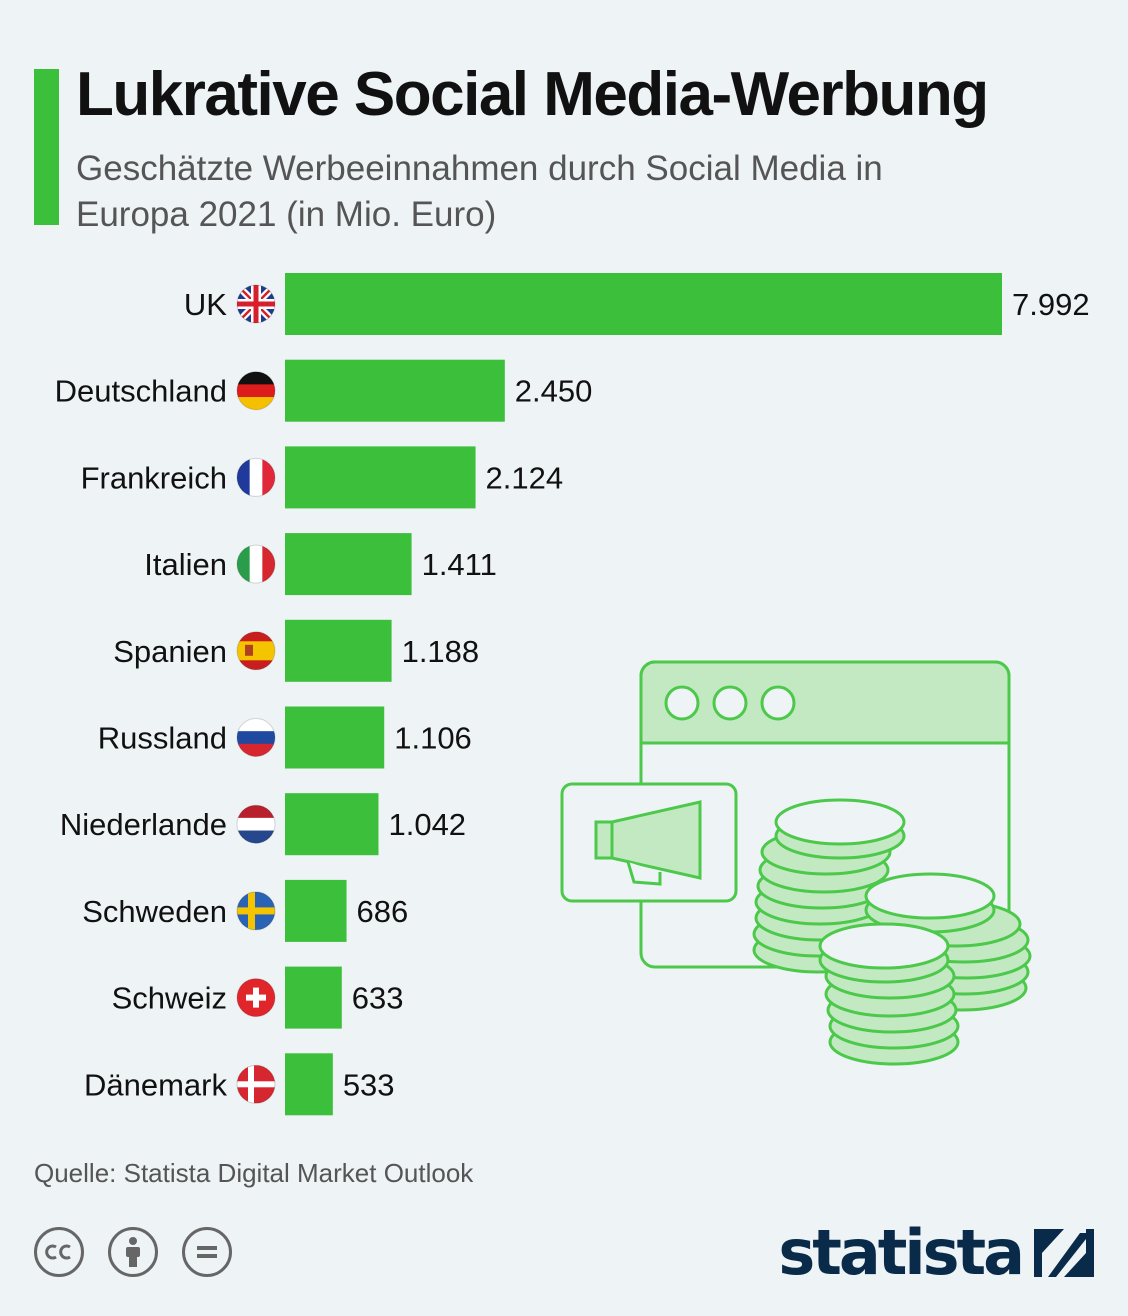 This screenshot has width=1128, height=1316. What do you see at coordinates (383, 911) in the screenshot?
I see `value-label: 686` at bounding box center [383, 911].